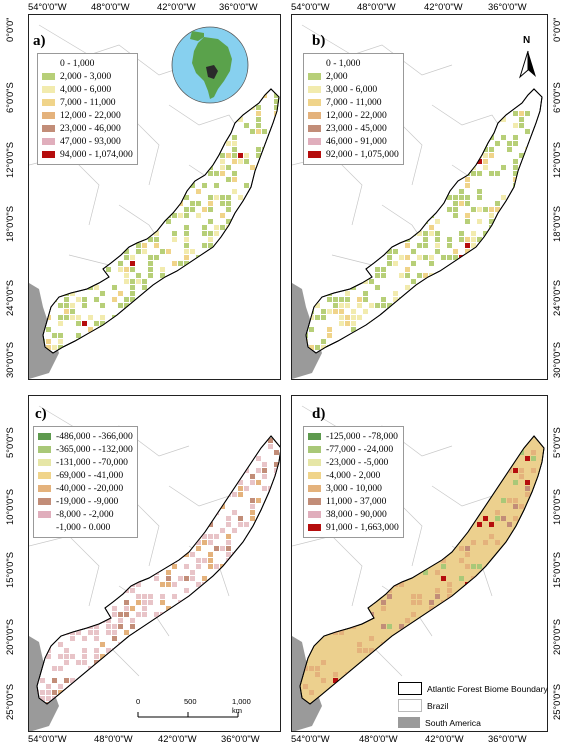 This screenshot has width=575, height=746. What do you see at coordinates (87, 89) in the screenshot?
I see `legend-row: 4,000 - 6,000` at bounding box center [87, 89].